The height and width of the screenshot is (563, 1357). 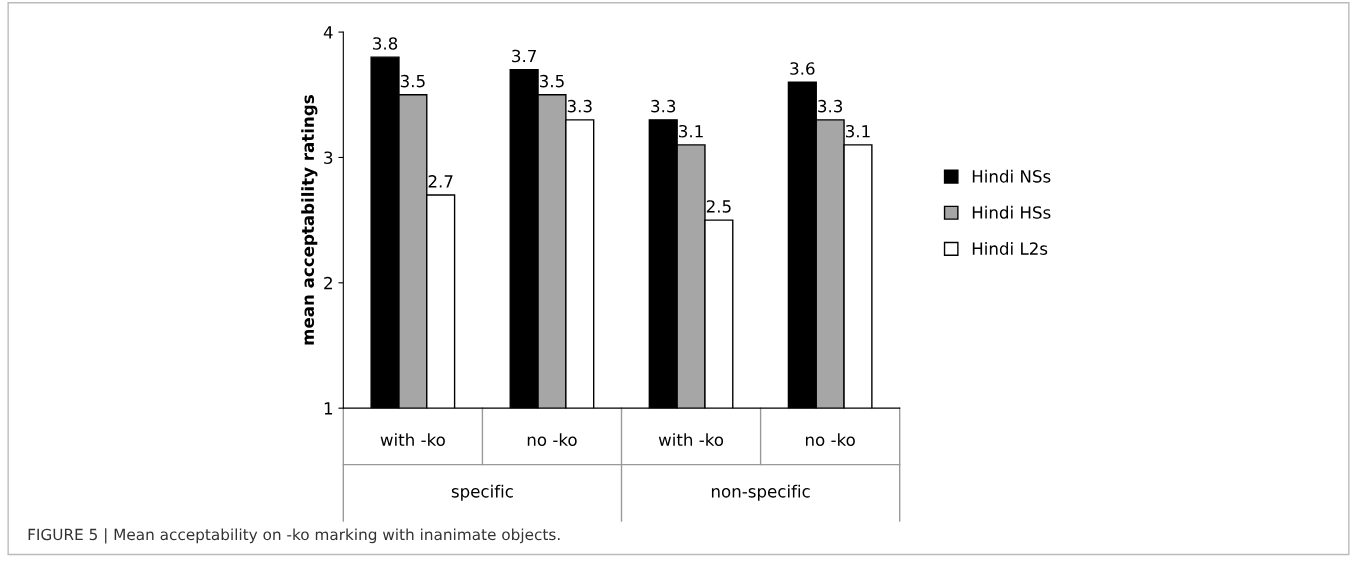 I want to click on y-tick-label: 1, so click(x=328, y=408).